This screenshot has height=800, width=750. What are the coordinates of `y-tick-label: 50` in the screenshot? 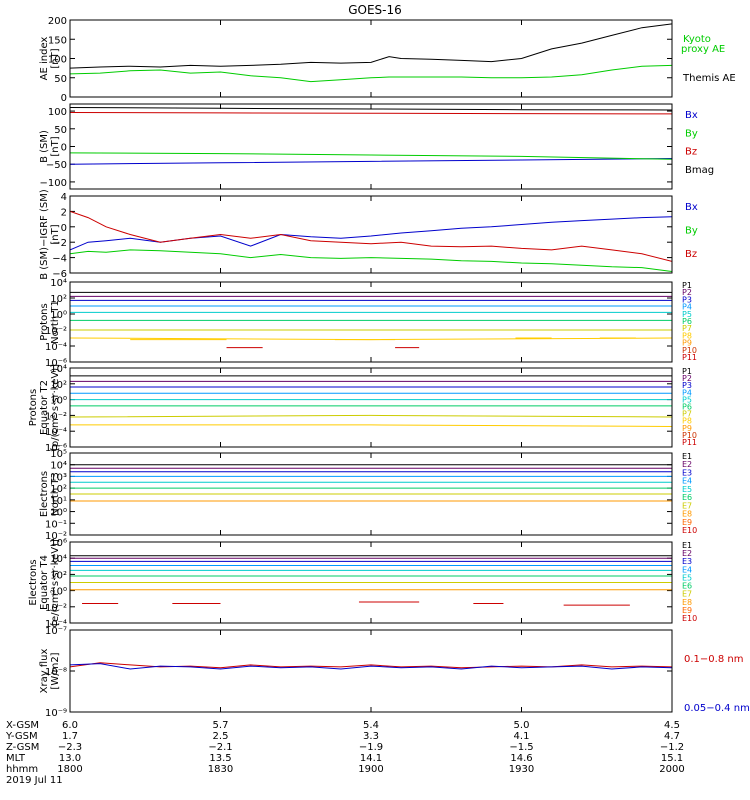 It's located at (60, 130).